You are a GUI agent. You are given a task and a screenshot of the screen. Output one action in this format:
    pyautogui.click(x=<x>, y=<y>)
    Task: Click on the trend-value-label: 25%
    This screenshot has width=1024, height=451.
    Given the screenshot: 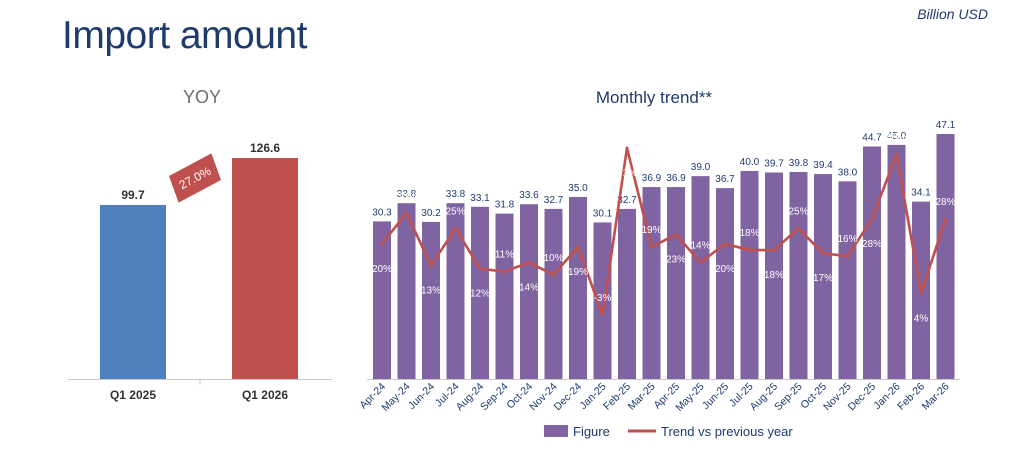 What is the action you would take?
    pyautogui.click(x=455, y=211)
    